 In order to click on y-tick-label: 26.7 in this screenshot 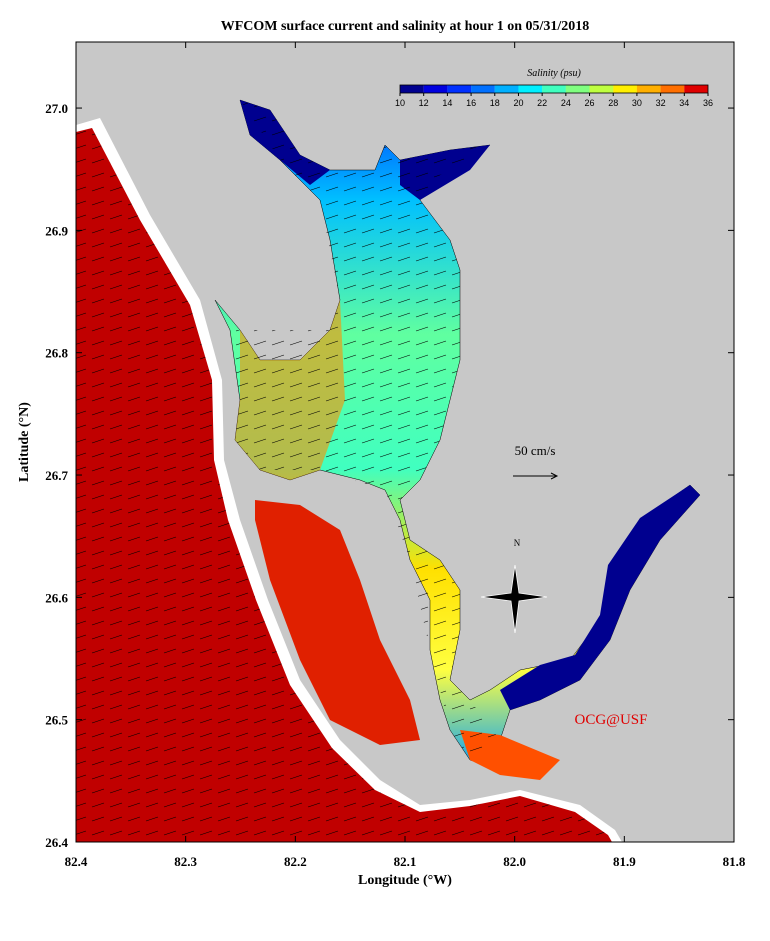, I will do `click(56, 475)`.